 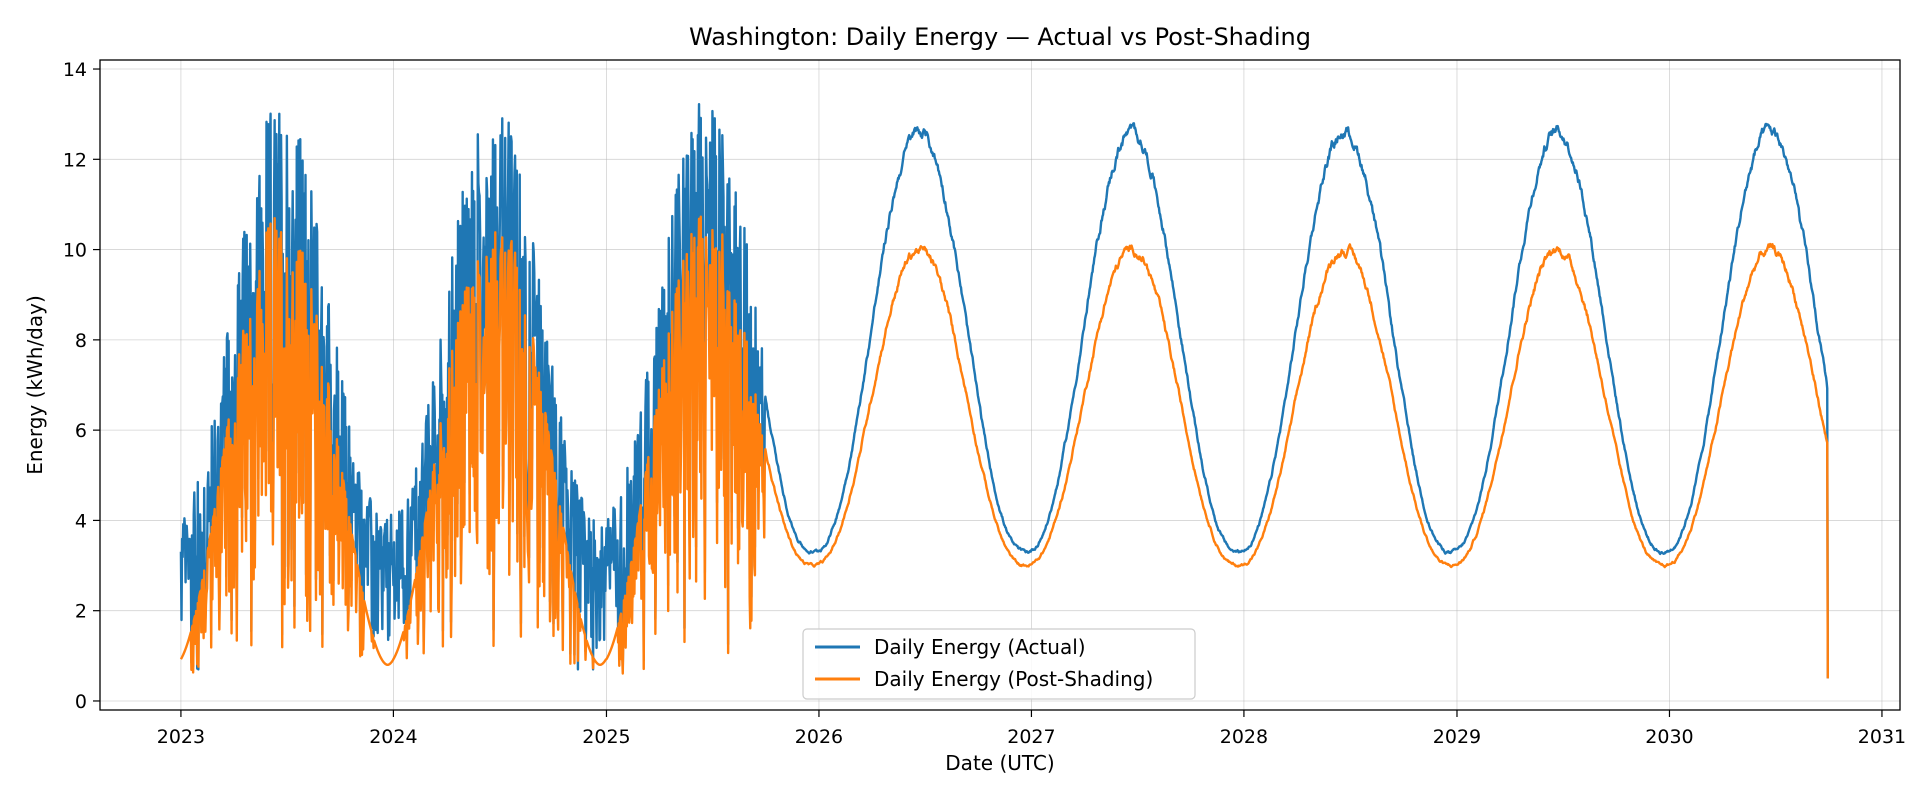 What do you see at coordinates (75, 70) in the screenshot?
I see `y-tick-label: 14` at bounding box center [75, 70].